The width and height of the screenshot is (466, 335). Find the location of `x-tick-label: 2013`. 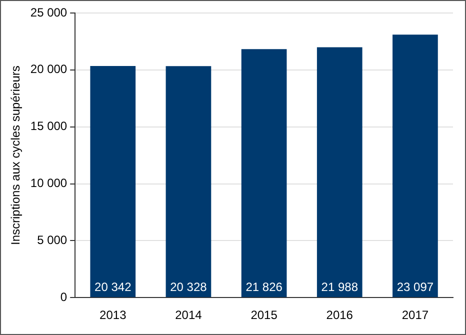

x-tick-label: 2013 is located at coordinates (113, 315).